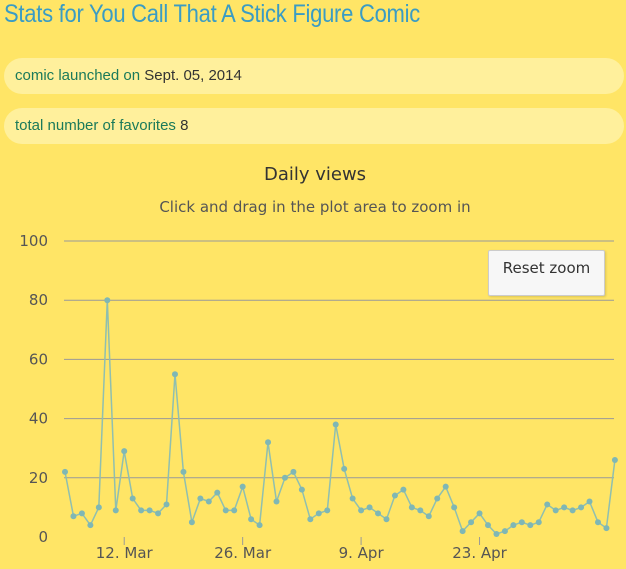 This screenshot has width=626, height=569. What do you see at coordinates (243, 553) in the screenshot?
I see `x-tick-label: 26. Mar` at bounding box center [243, 553].